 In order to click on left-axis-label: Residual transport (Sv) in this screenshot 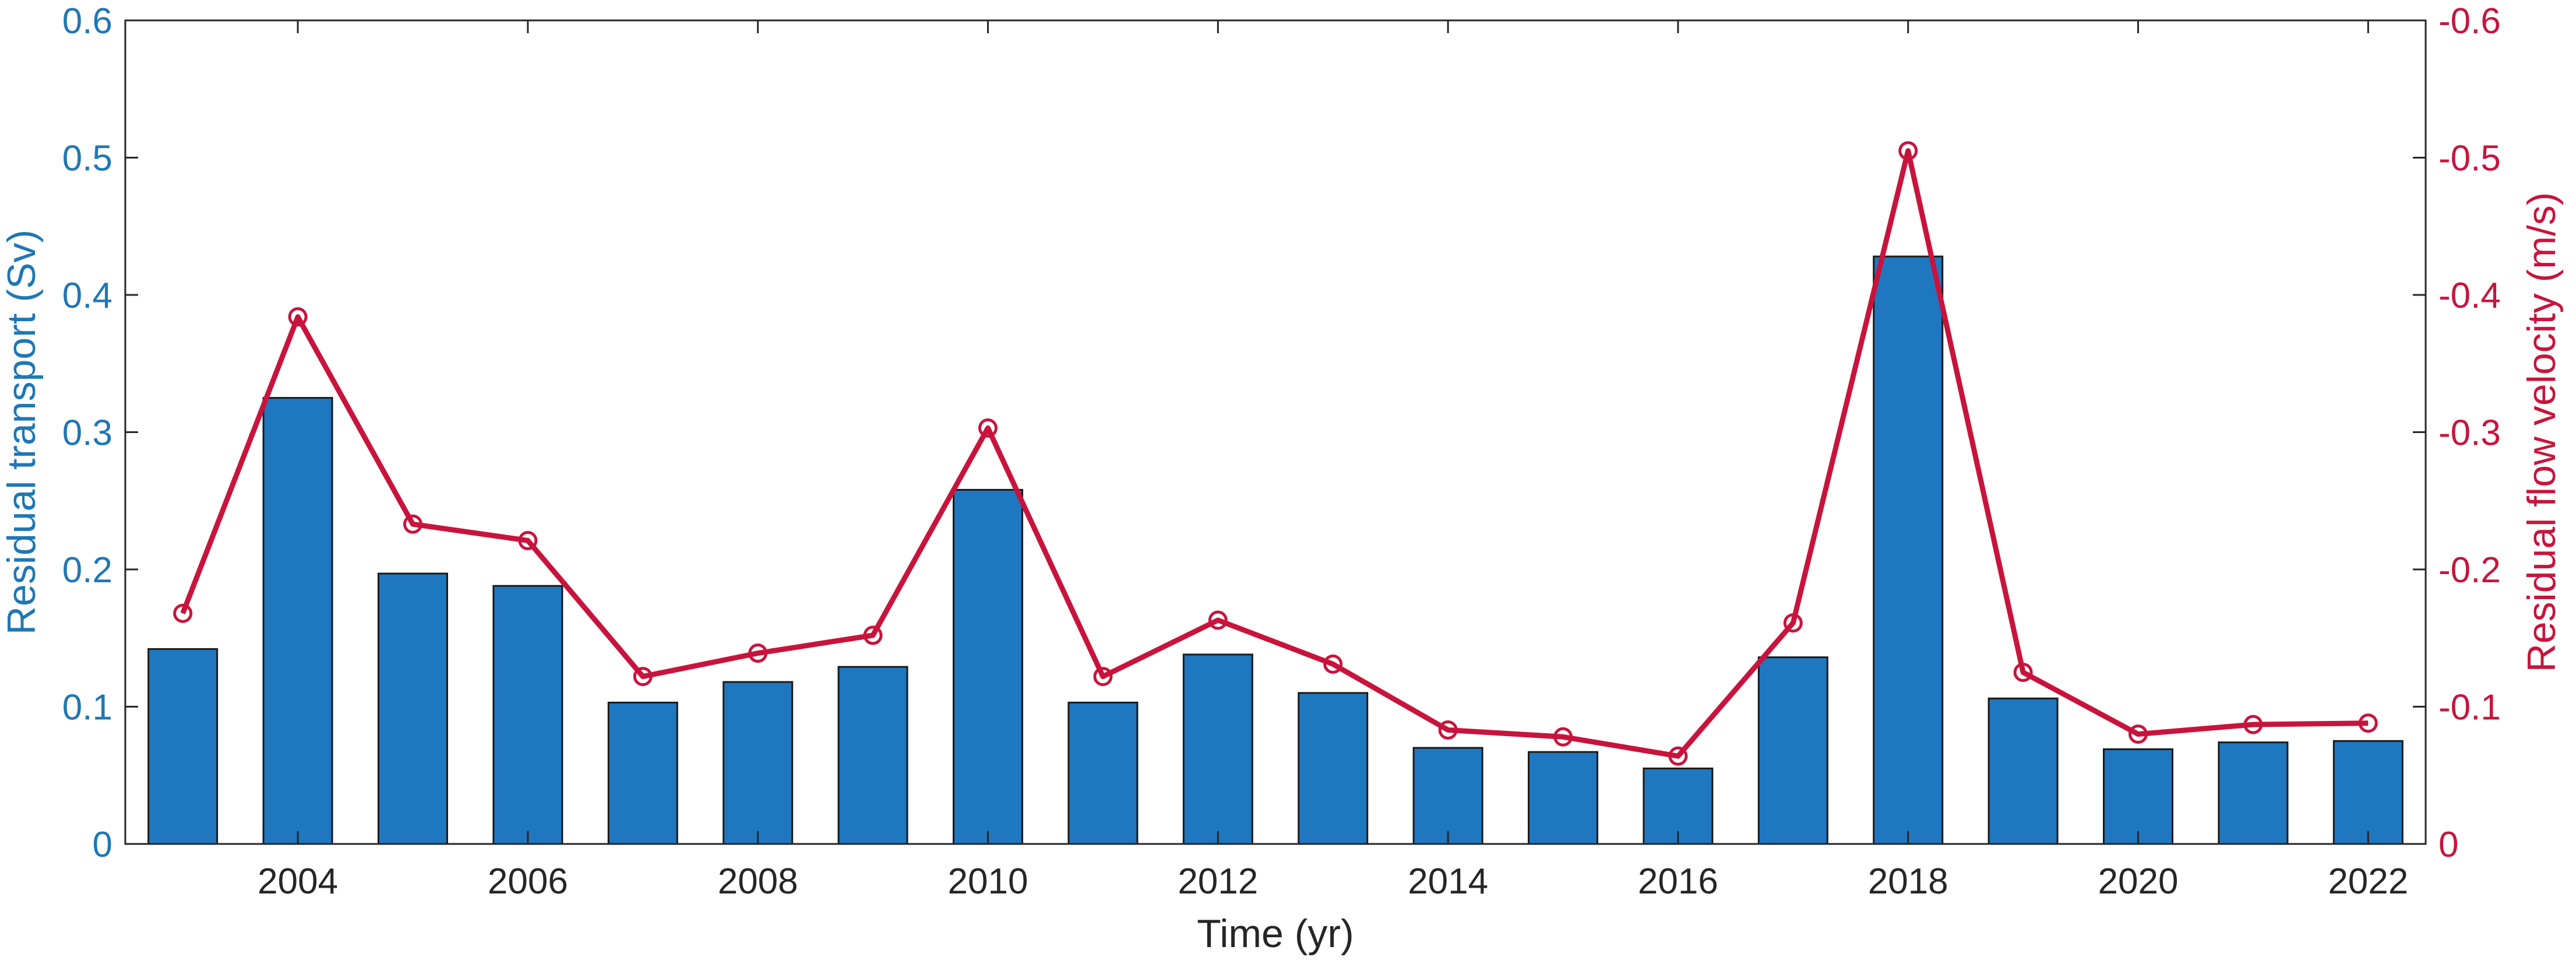, I will do `click(22, 432)`.